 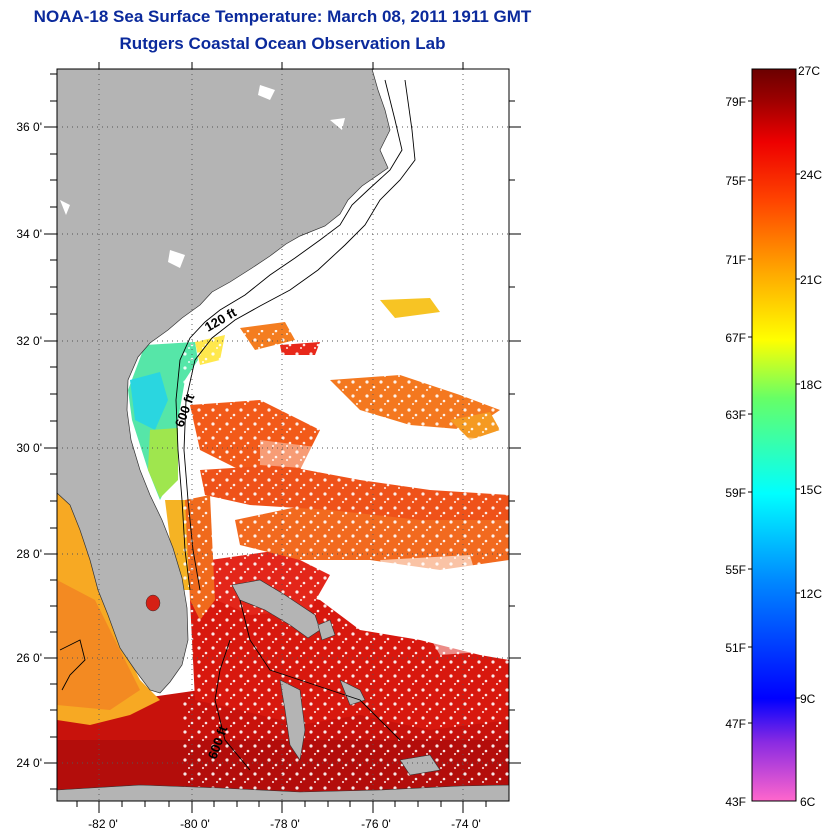 I want to click on colorbar-c-label: 9C, so click(x=808, y=699).